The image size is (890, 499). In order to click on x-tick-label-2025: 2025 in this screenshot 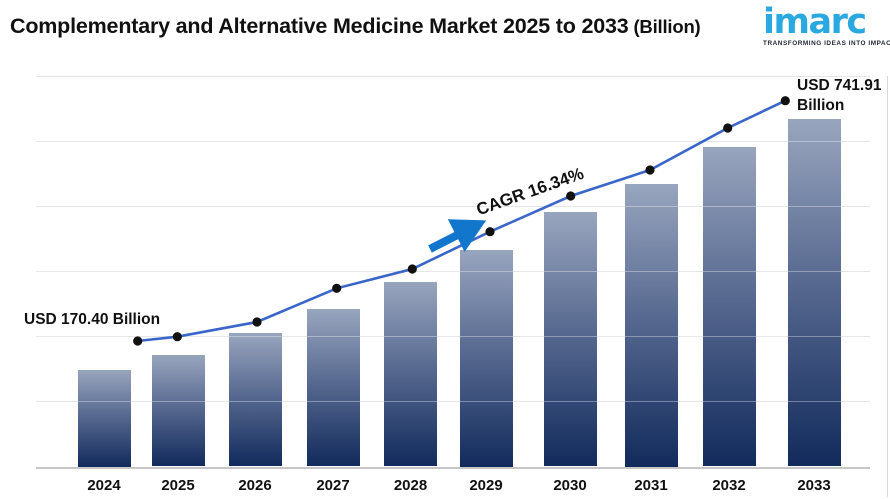, I will do `click(178, 485)`.